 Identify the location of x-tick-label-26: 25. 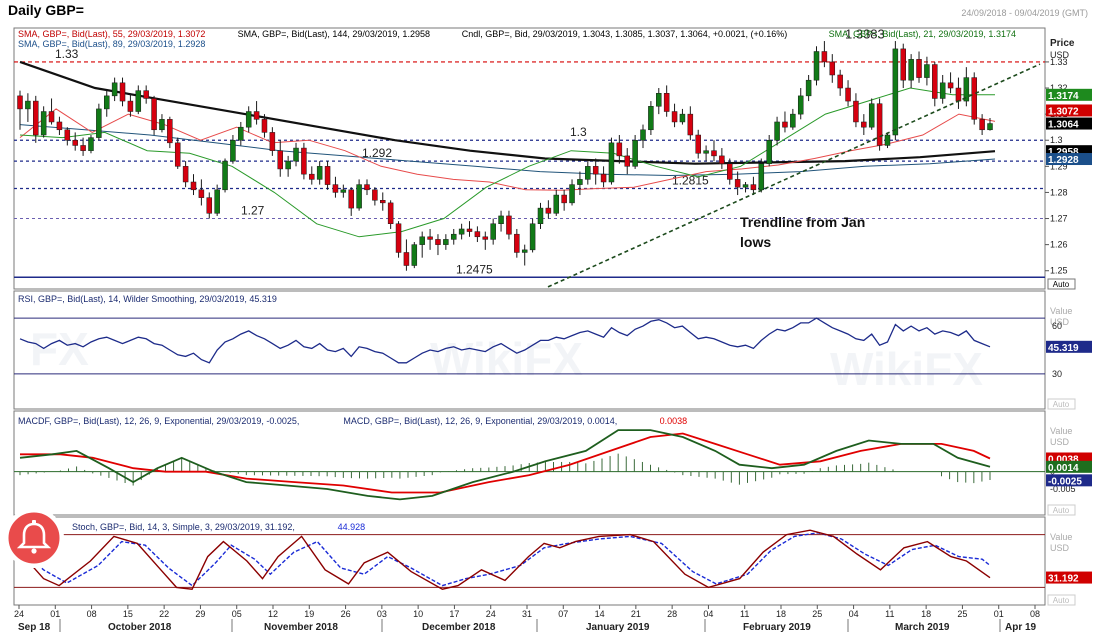
(962, 614).